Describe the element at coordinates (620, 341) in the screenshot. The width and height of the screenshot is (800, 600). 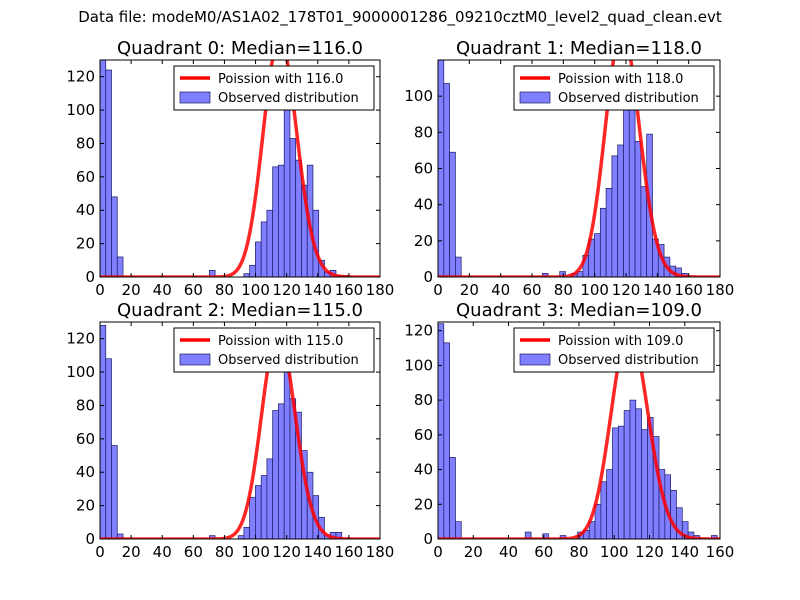
I see `legend-label-poisson: Poission with 109.0` at that location.